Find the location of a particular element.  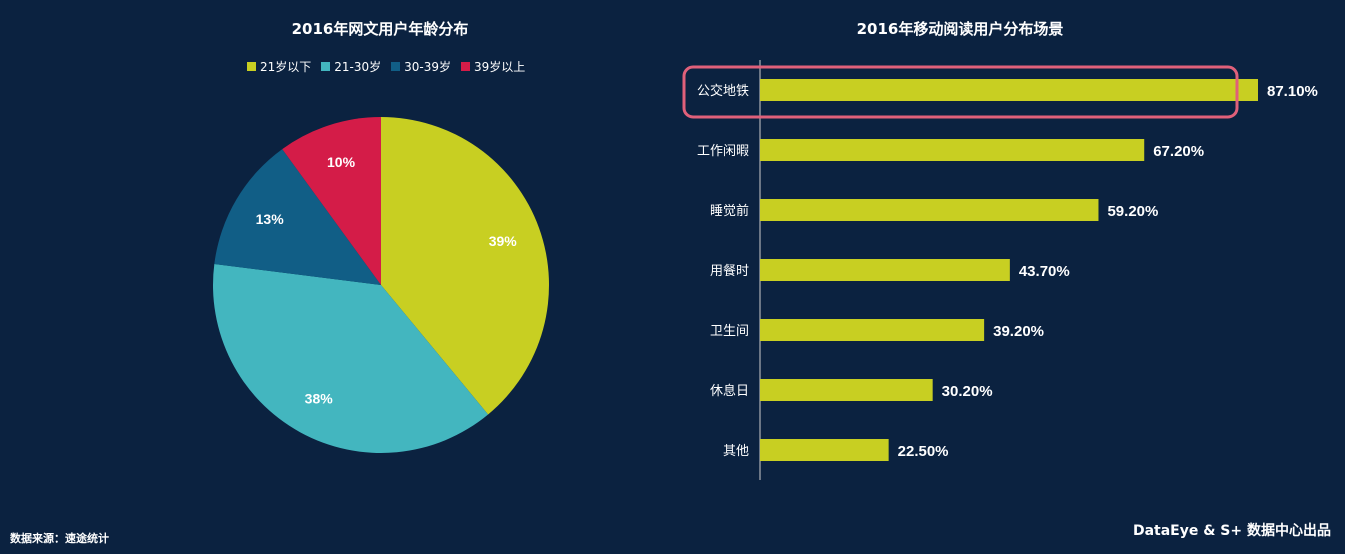

legend-item-over-39: 39岁以上 is located at coordinates (493, 66).